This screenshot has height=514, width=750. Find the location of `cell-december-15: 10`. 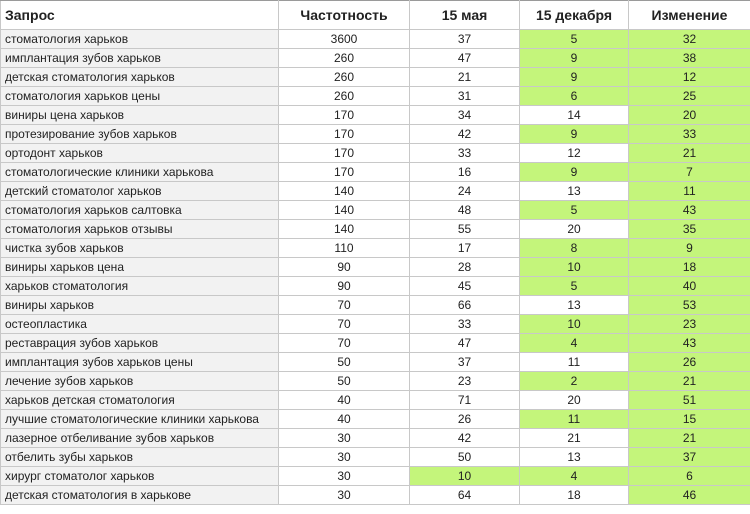

cell-december-15: 10 is located at coordinates (574, 267).